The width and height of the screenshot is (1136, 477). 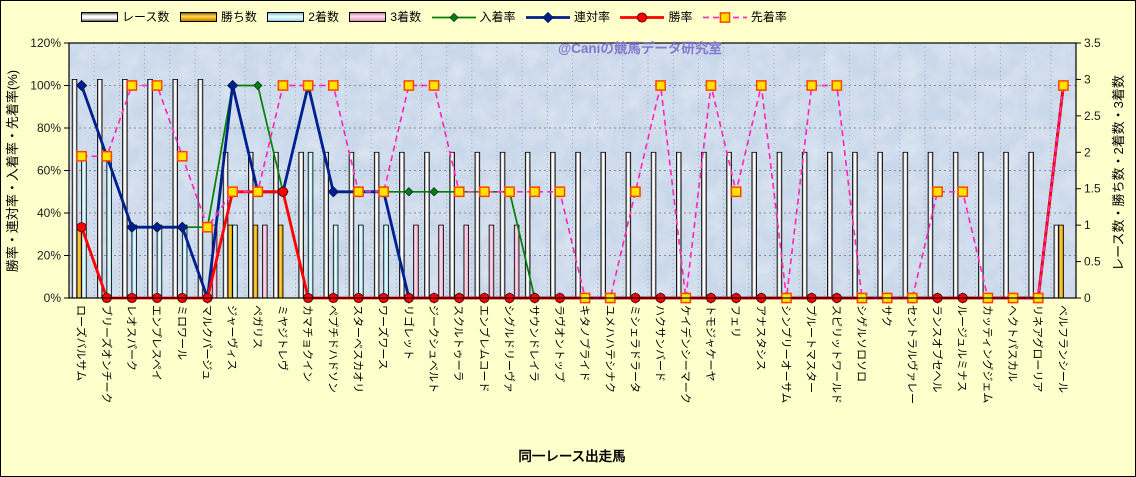 What do you see at coordinates (332, 349) in the screenshot?
I see `x-category-label: ペプチドハドソン` at bounding box center [332, 349].